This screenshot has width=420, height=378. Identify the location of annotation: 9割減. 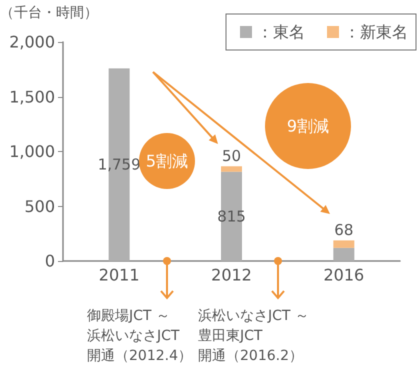
(308, 126).